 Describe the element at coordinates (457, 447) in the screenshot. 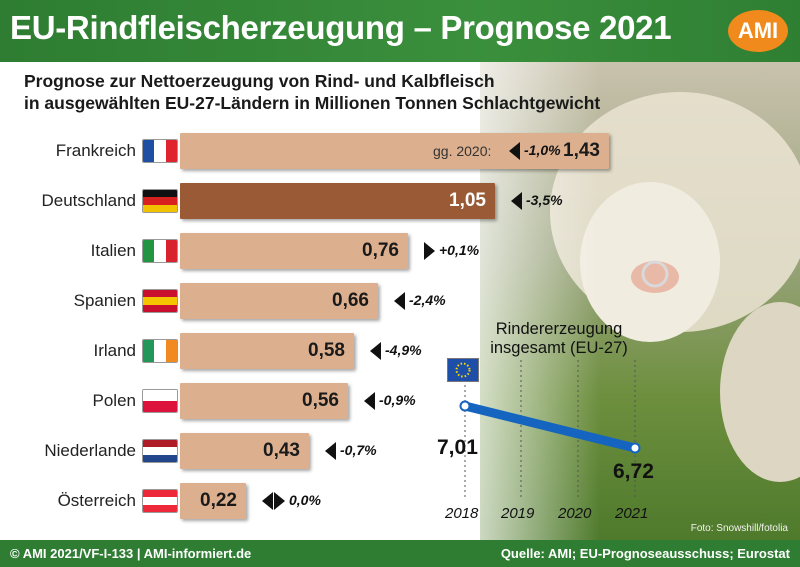

I see `data-label-2018: 7,01` at that location.